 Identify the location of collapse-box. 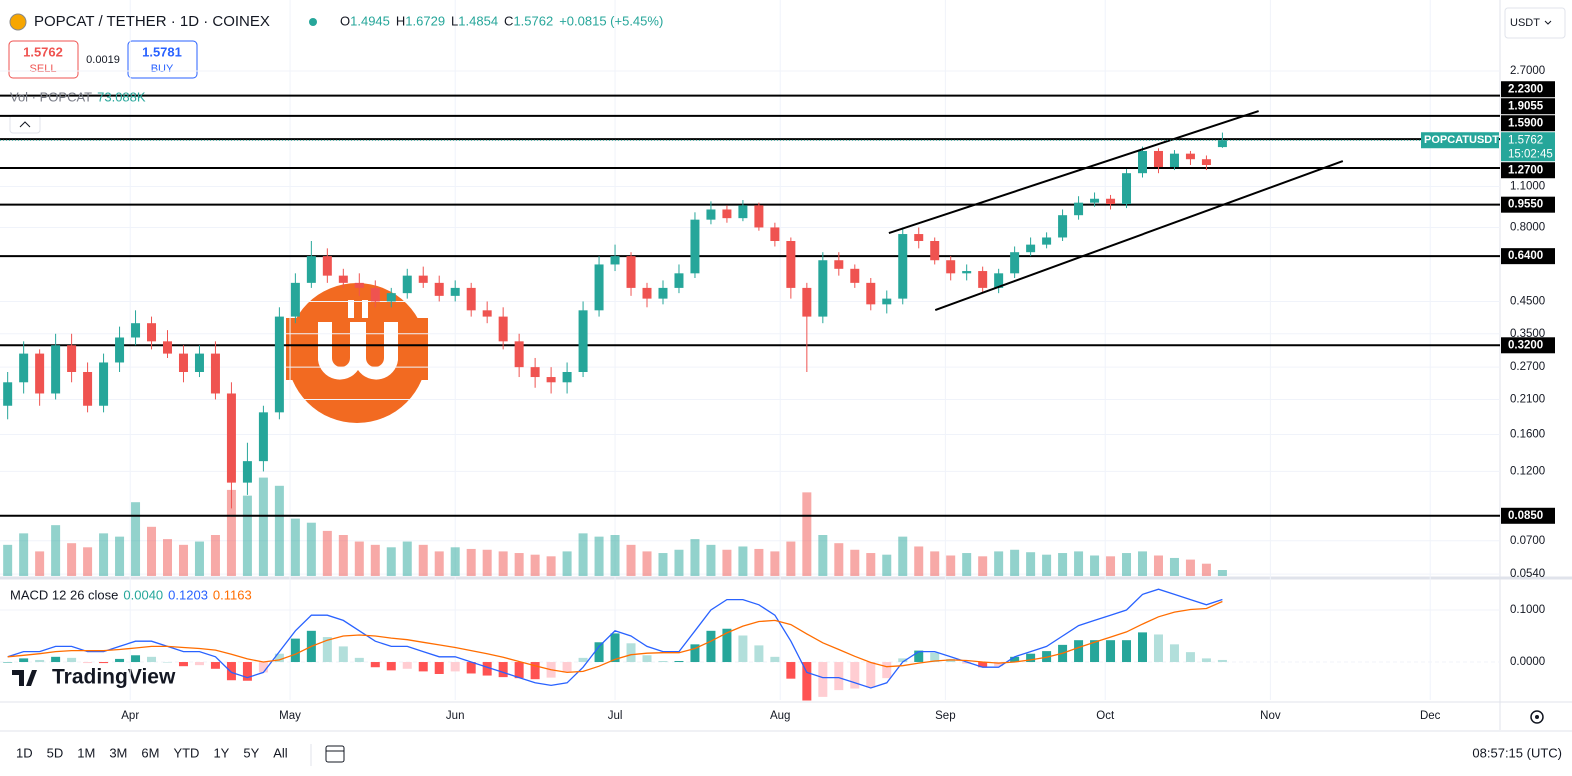
(25, 124).